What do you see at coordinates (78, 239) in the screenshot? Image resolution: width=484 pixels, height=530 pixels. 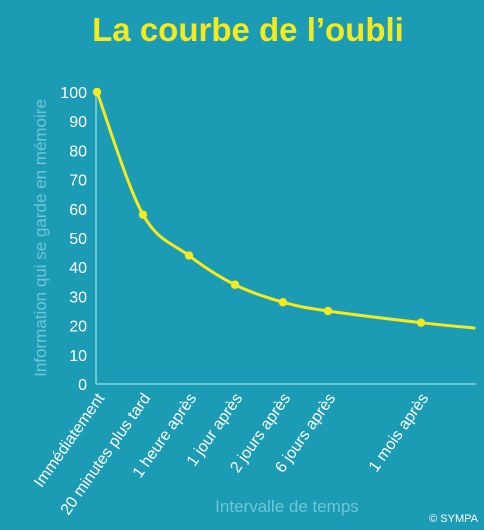 I see `y-tick-label: 50` at bounding box center [78, 239].